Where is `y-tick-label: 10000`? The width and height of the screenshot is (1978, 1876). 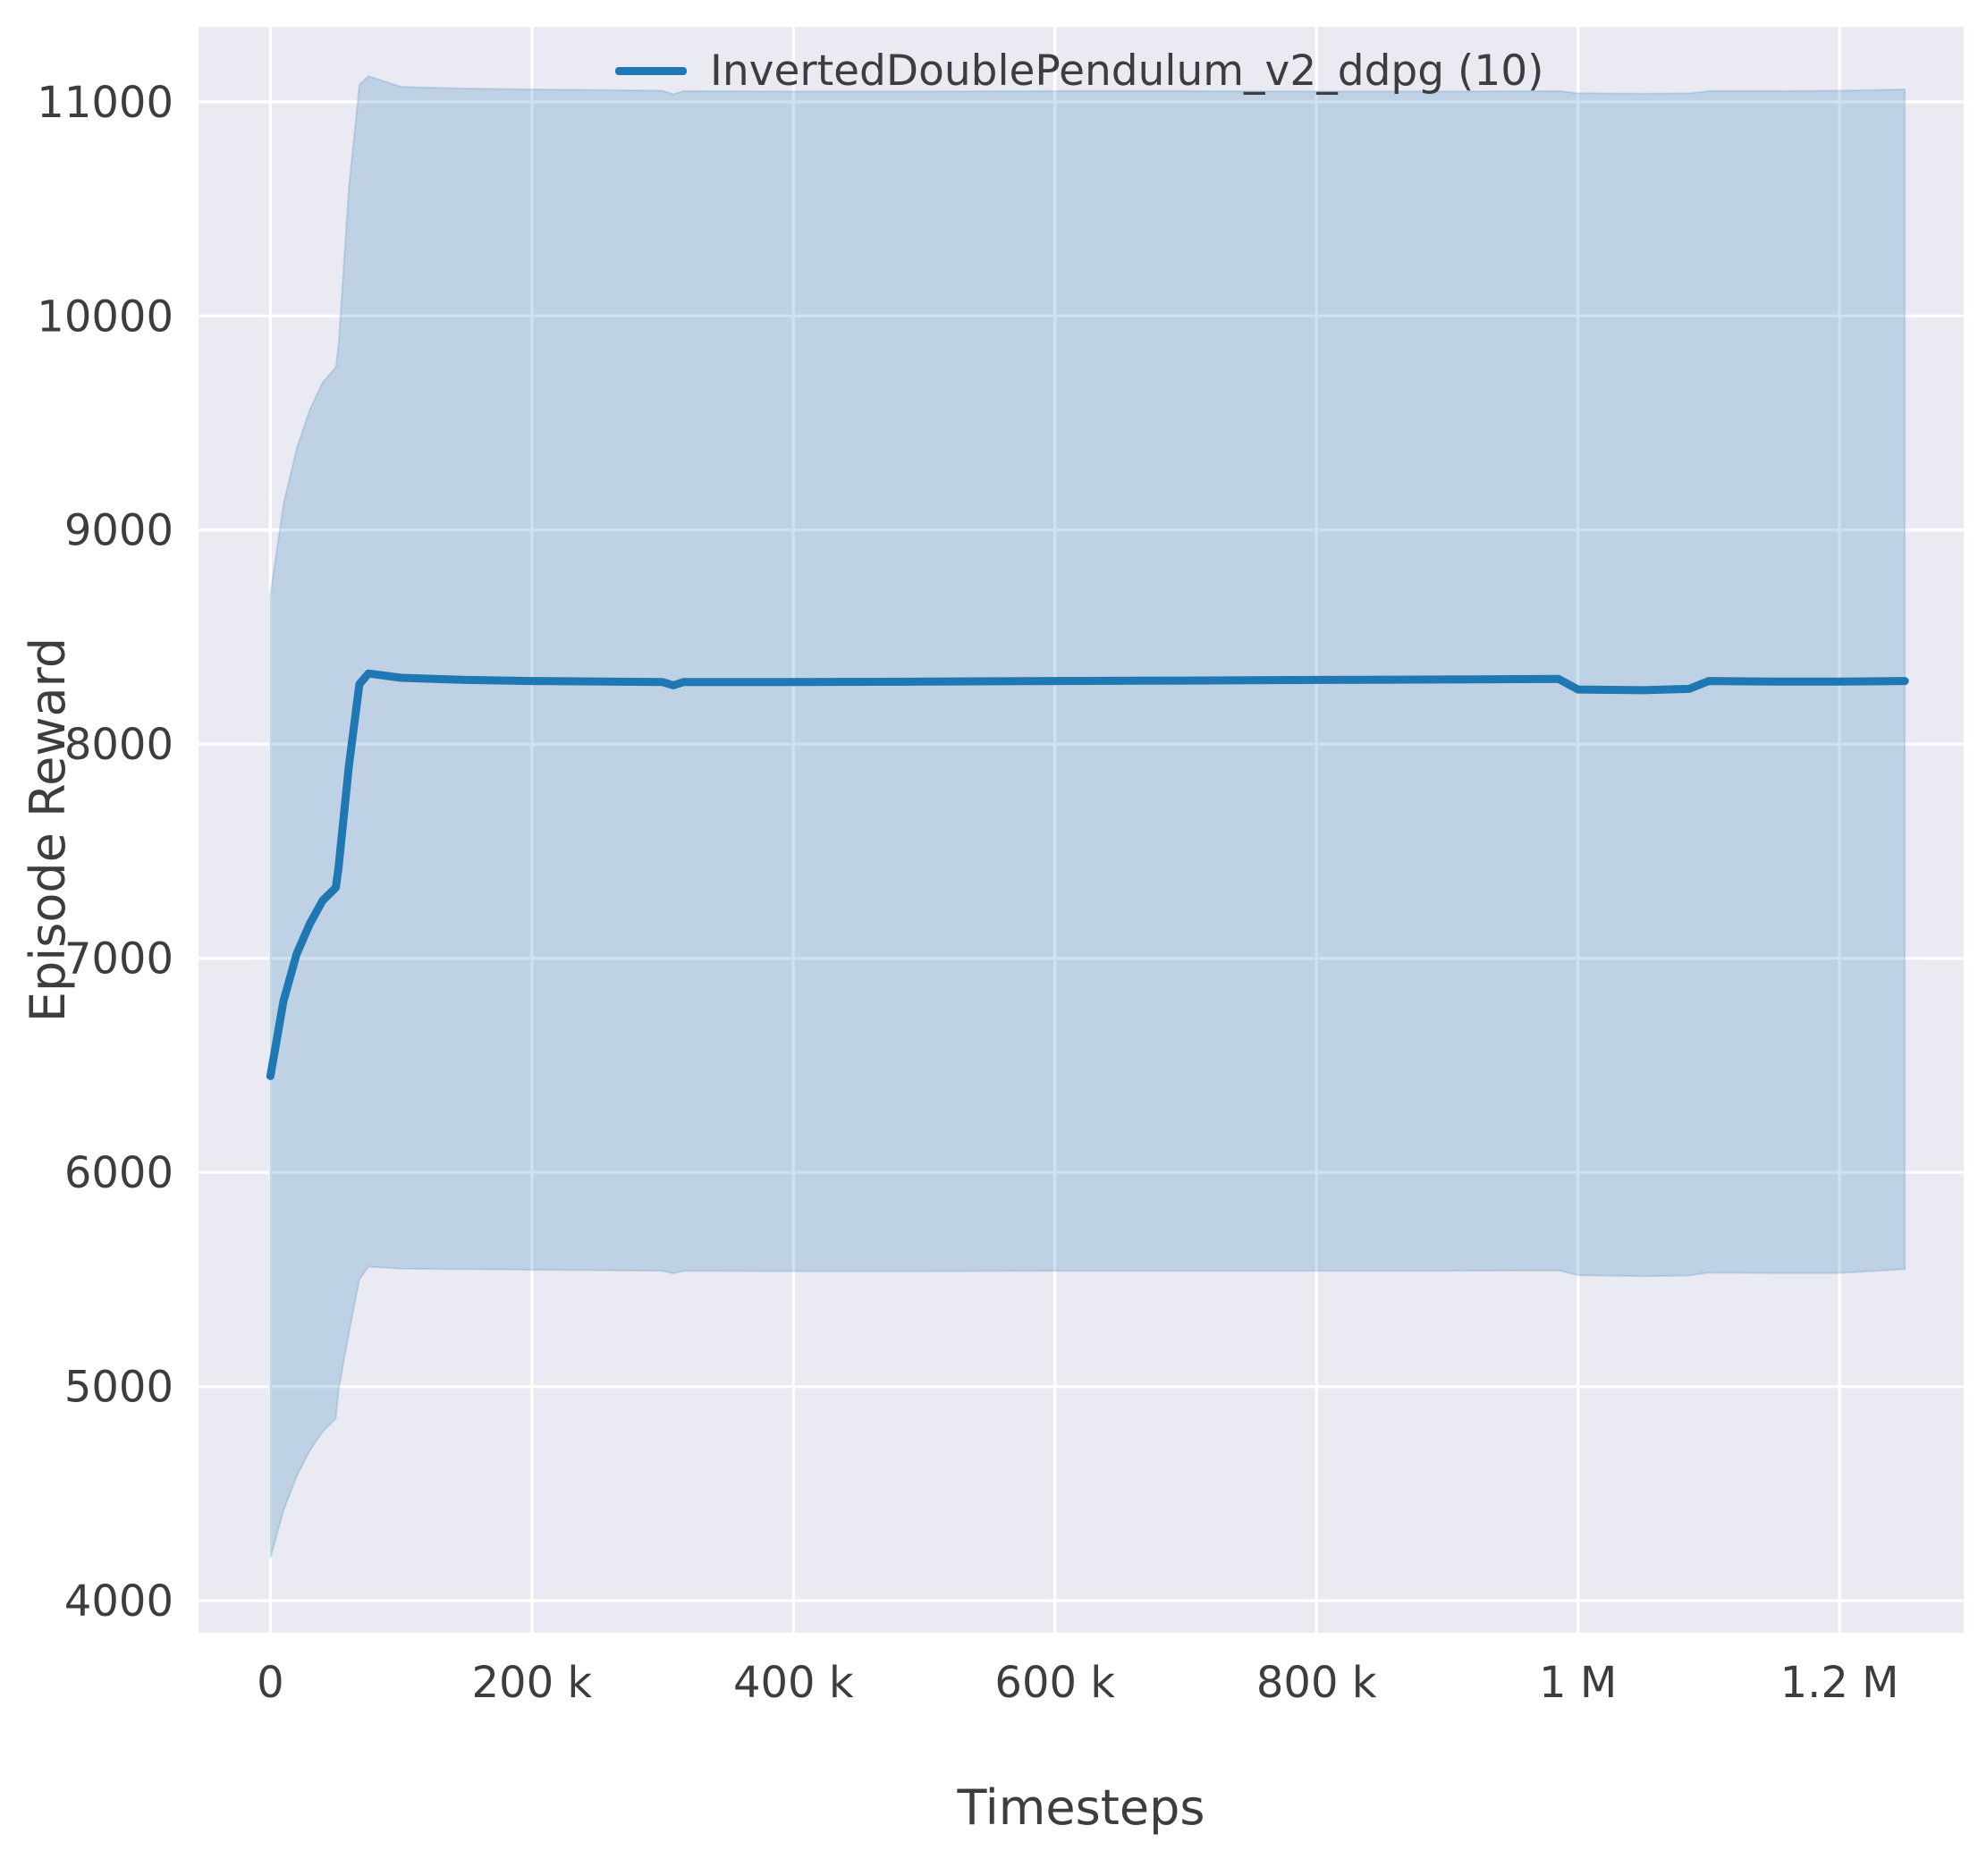
y-tick-label: 10000 is located at coordinates (105, 317).